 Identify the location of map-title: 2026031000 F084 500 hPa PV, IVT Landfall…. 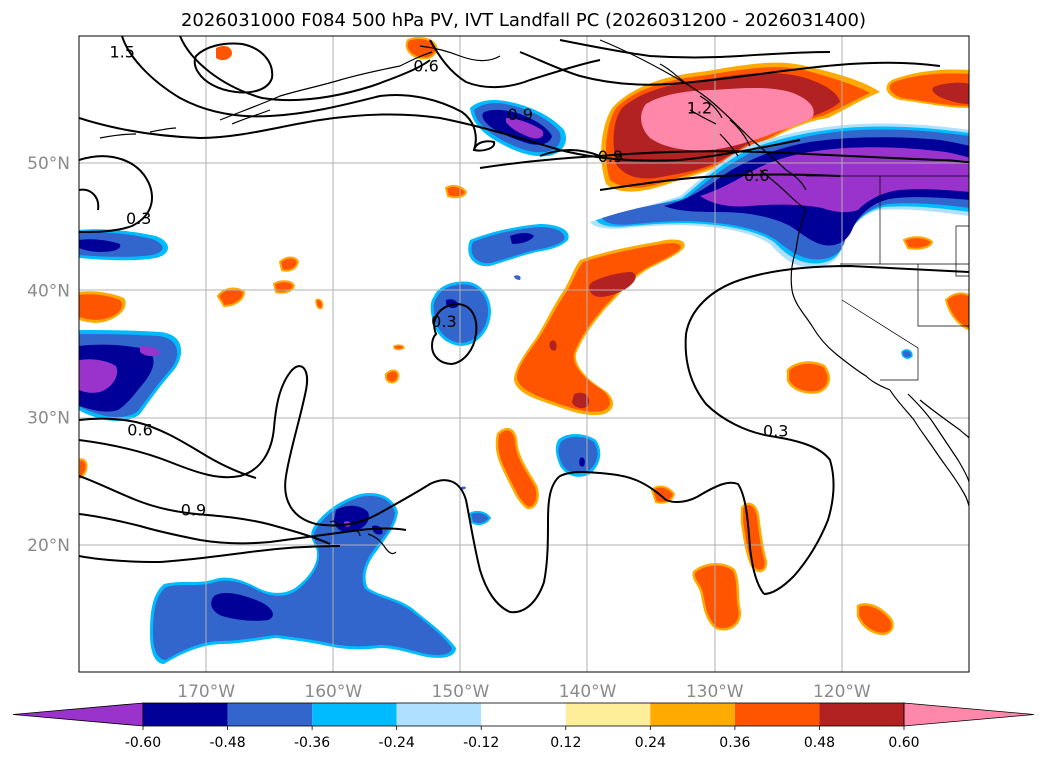
(523, 20).